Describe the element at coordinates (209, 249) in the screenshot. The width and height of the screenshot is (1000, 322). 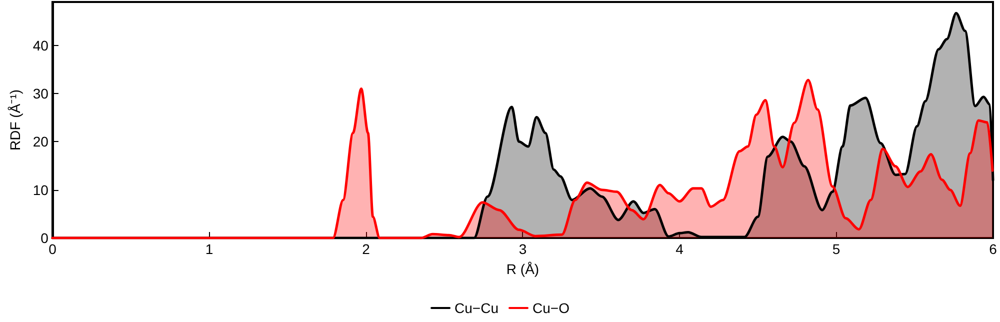
I see `x-tick-label: 1` at that location.